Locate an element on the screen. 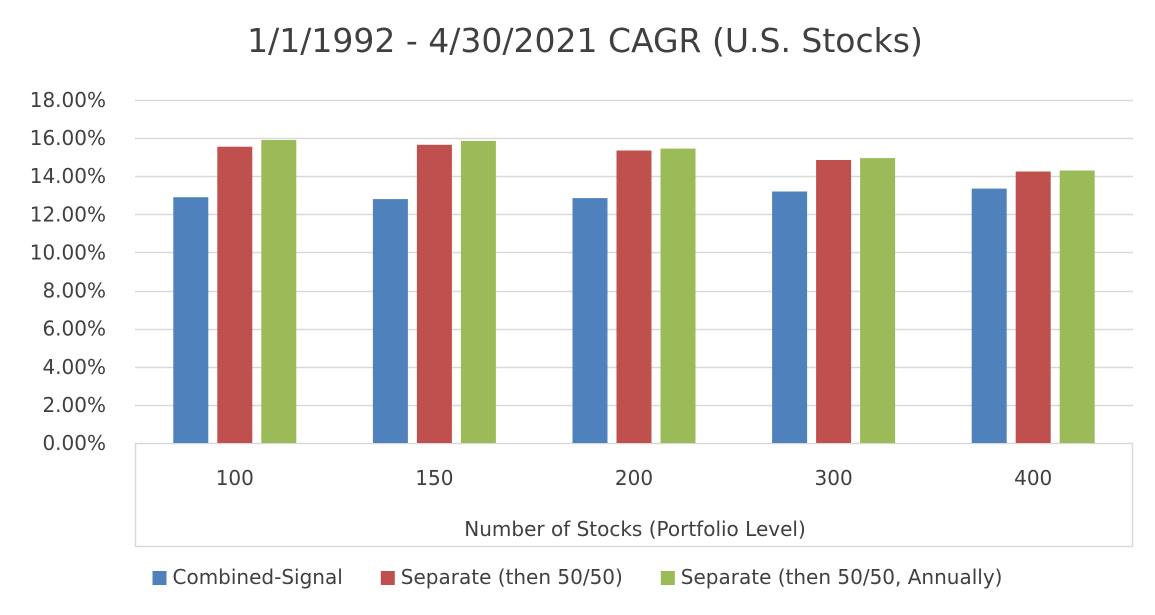 This screenshot has height=615, width=1155. x-tick-label: 100 is located at coordinates (235, 478).